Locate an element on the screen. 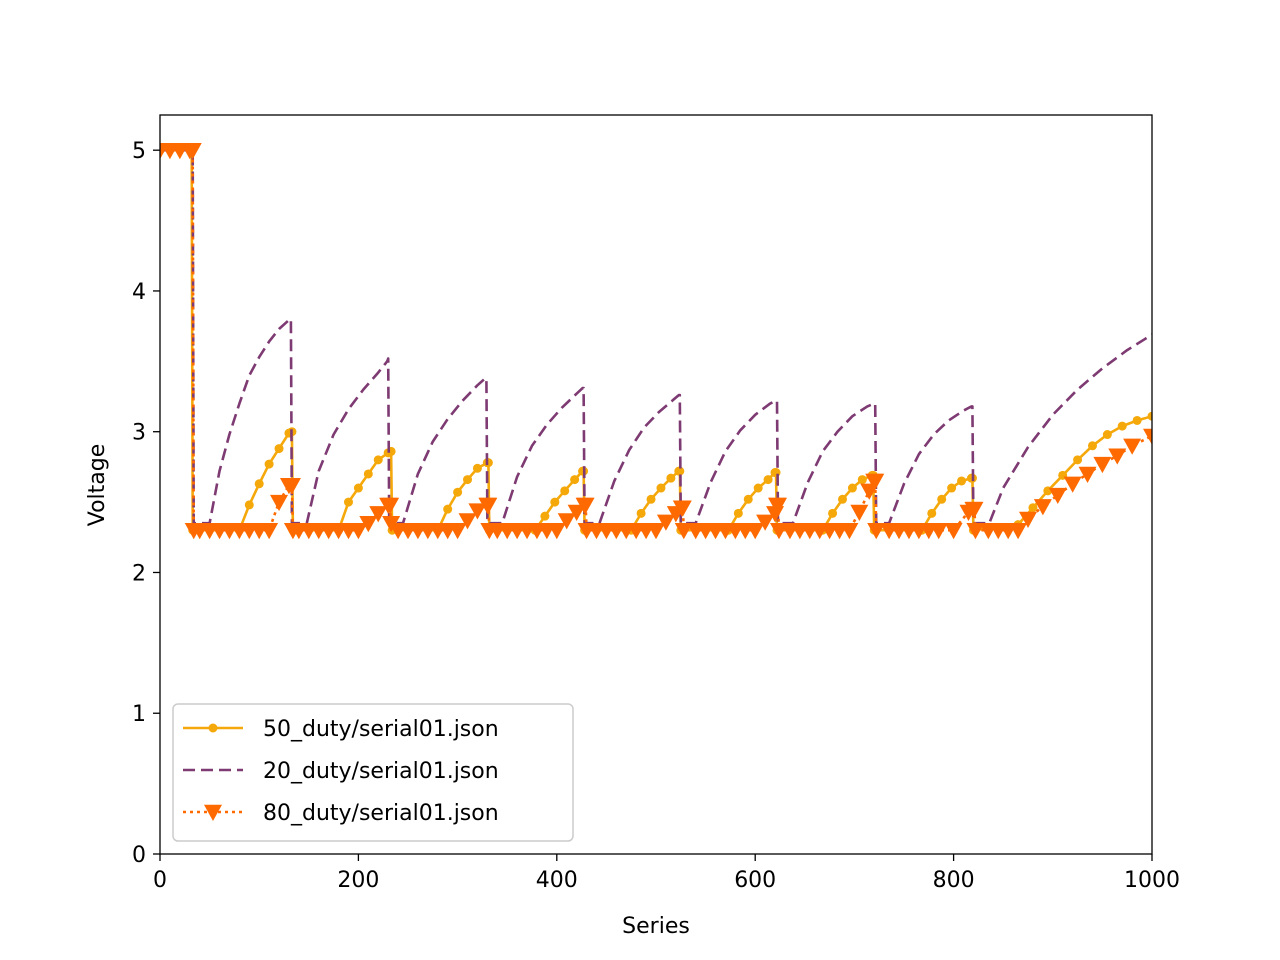 This screenshot has width=1280, height=960. legend-label: 20_duty/serial01.json is located at coordinates (381, 771).